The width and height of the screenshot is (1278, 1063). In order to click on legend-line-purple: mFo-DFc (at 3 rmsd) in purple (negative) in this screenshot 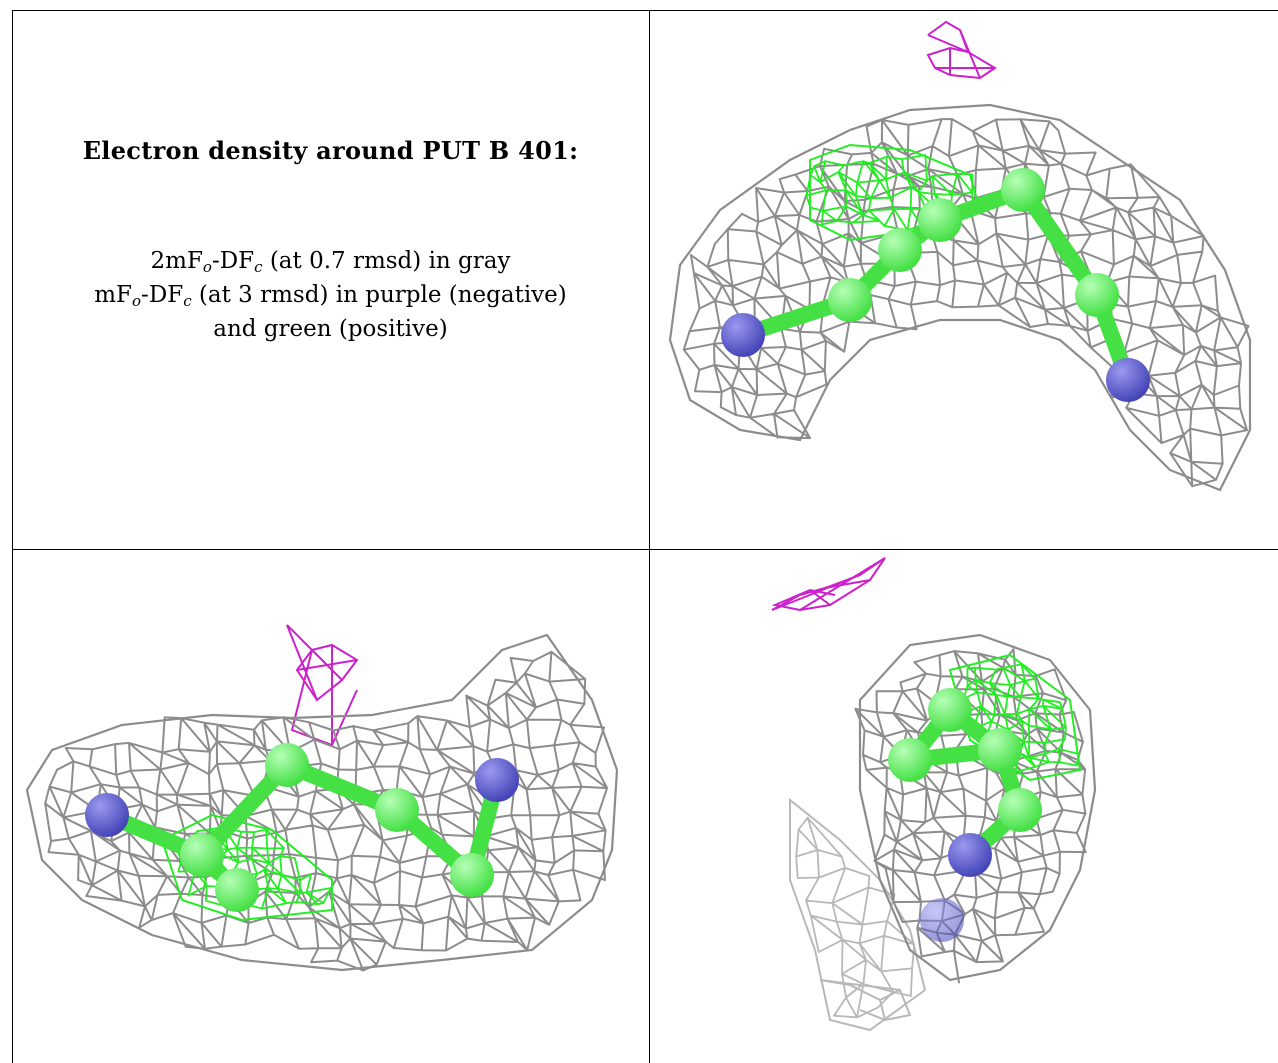, I will do `click(330, 296)`.